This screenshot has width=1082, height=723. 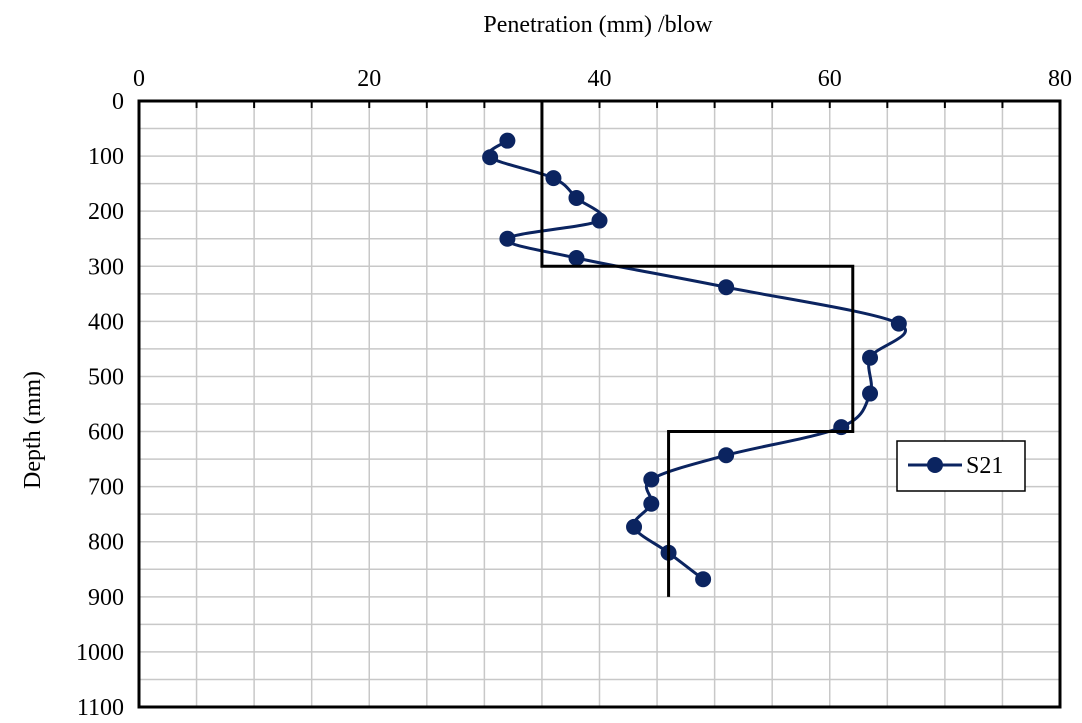 I want to click on y-tick-label: 1100, so click(x=100, y=708).